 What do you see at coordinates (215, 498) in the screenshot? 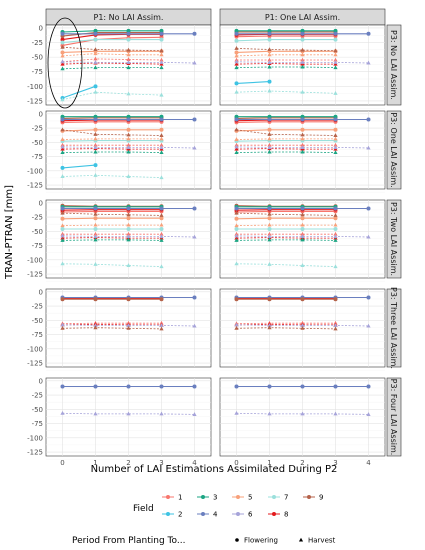
I see `legend-field-label: 3` at bounding box center [215, 498].